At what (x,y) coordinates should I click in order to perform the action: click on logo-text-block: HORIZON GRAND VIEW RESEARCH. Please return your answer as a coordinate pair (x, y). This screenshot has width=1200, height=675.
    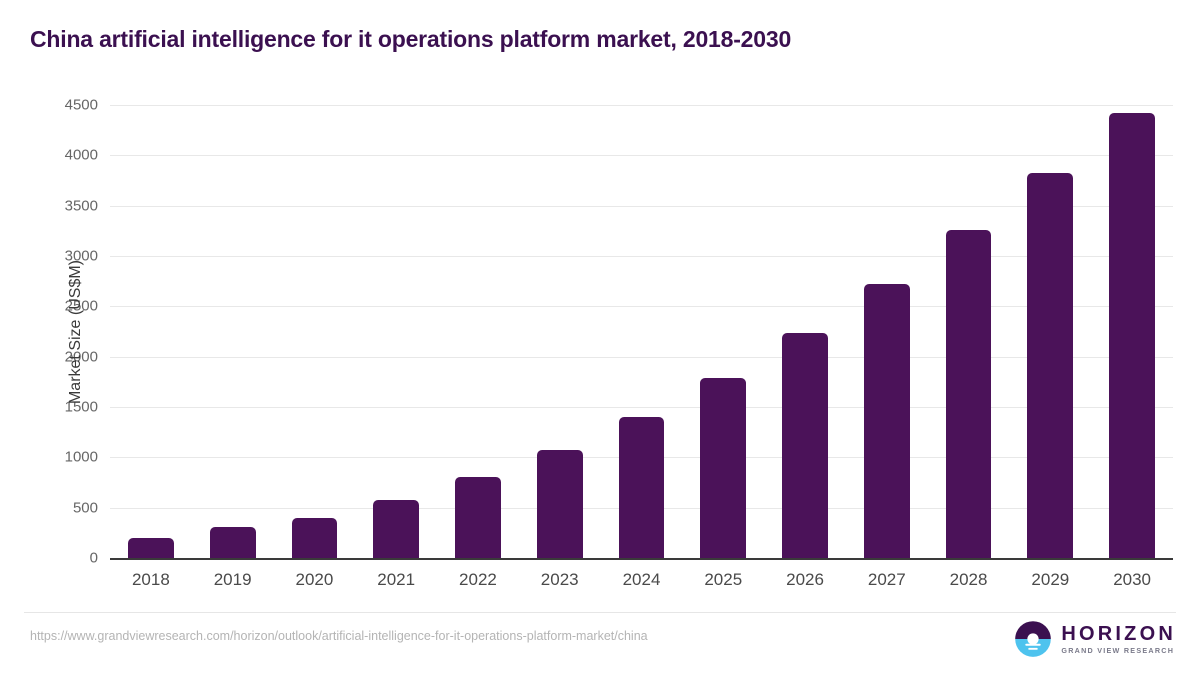
    Looking at the image, I should click on (1118, 639).